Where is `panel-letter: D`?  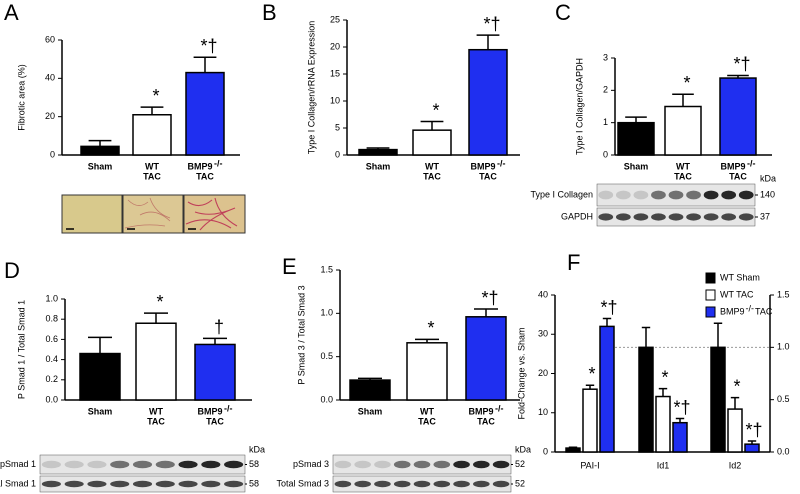
panel-letter: D is located at coordinates (12, 270).